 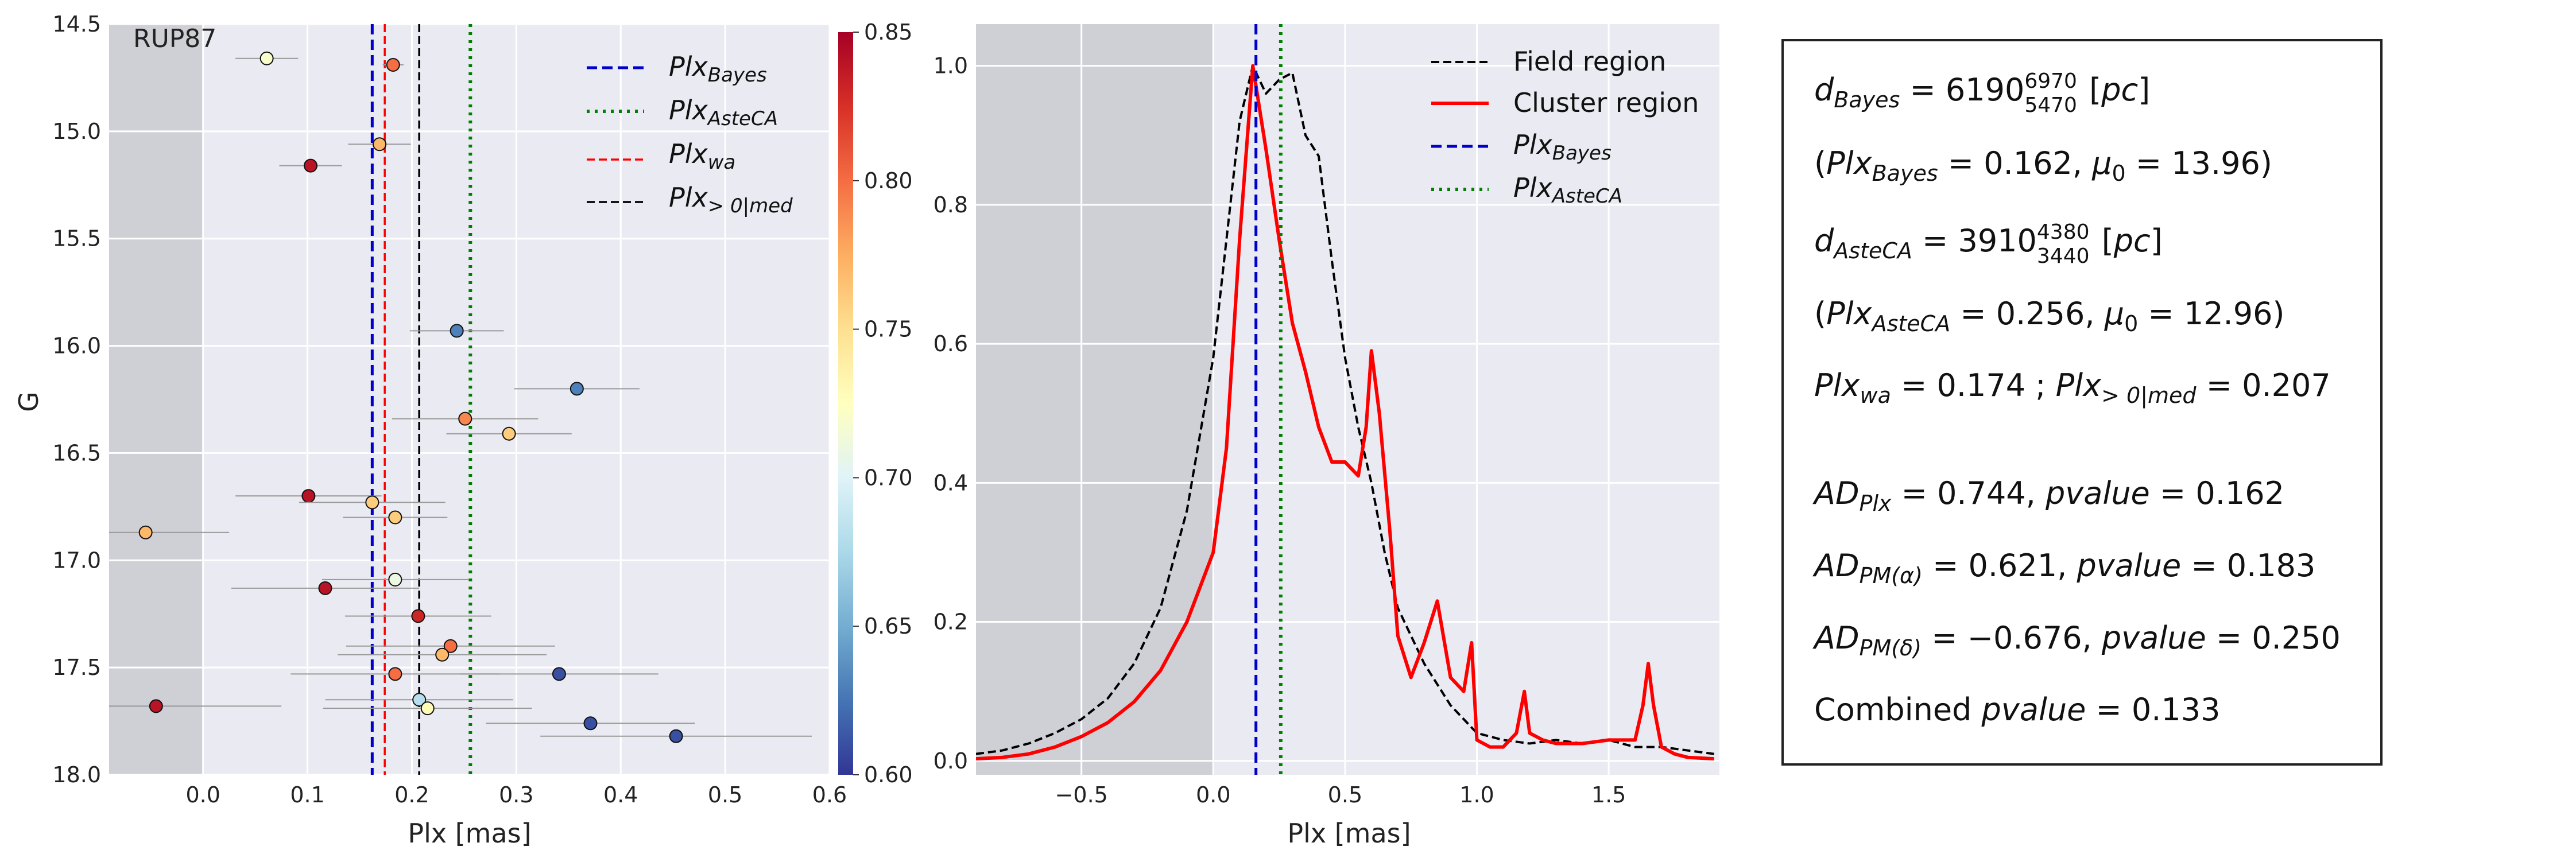 What do you see at coordinates (2063, 568) in the screenshot?
I see `text-line-ad-pm-alpha: ADPM(α) = 0.621, pvalue = 0.183` at bounding box center [2063, 568].